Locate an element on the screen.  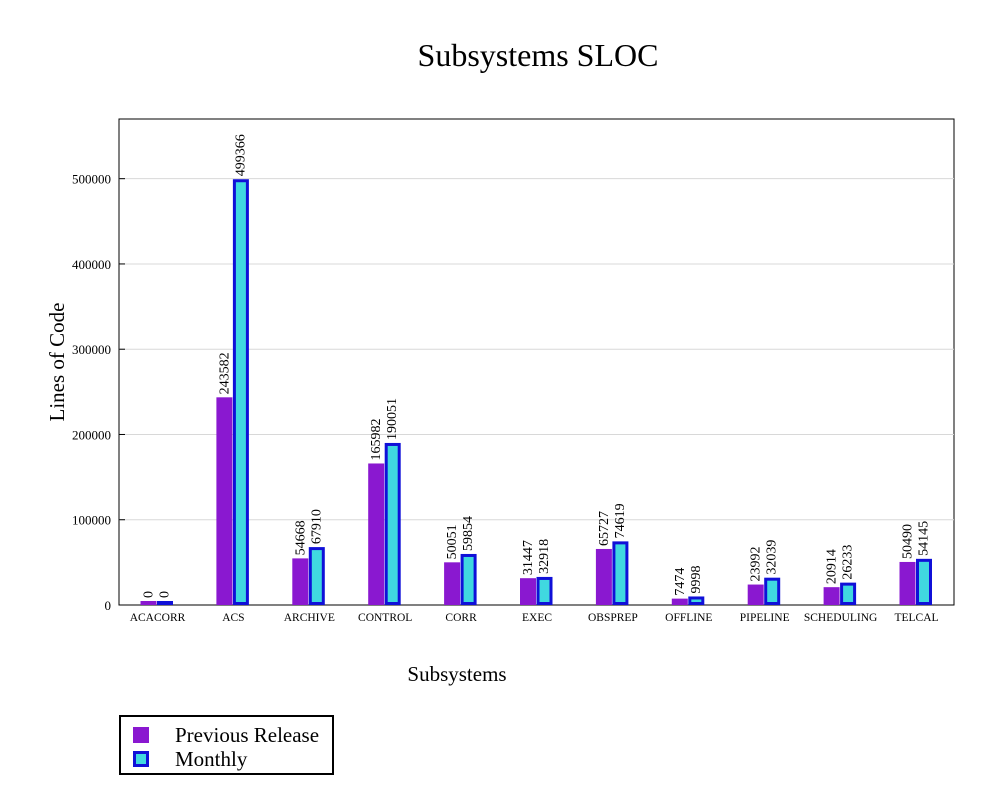
data-label-previous-release: 50051 is located at coordinates (452, 541).